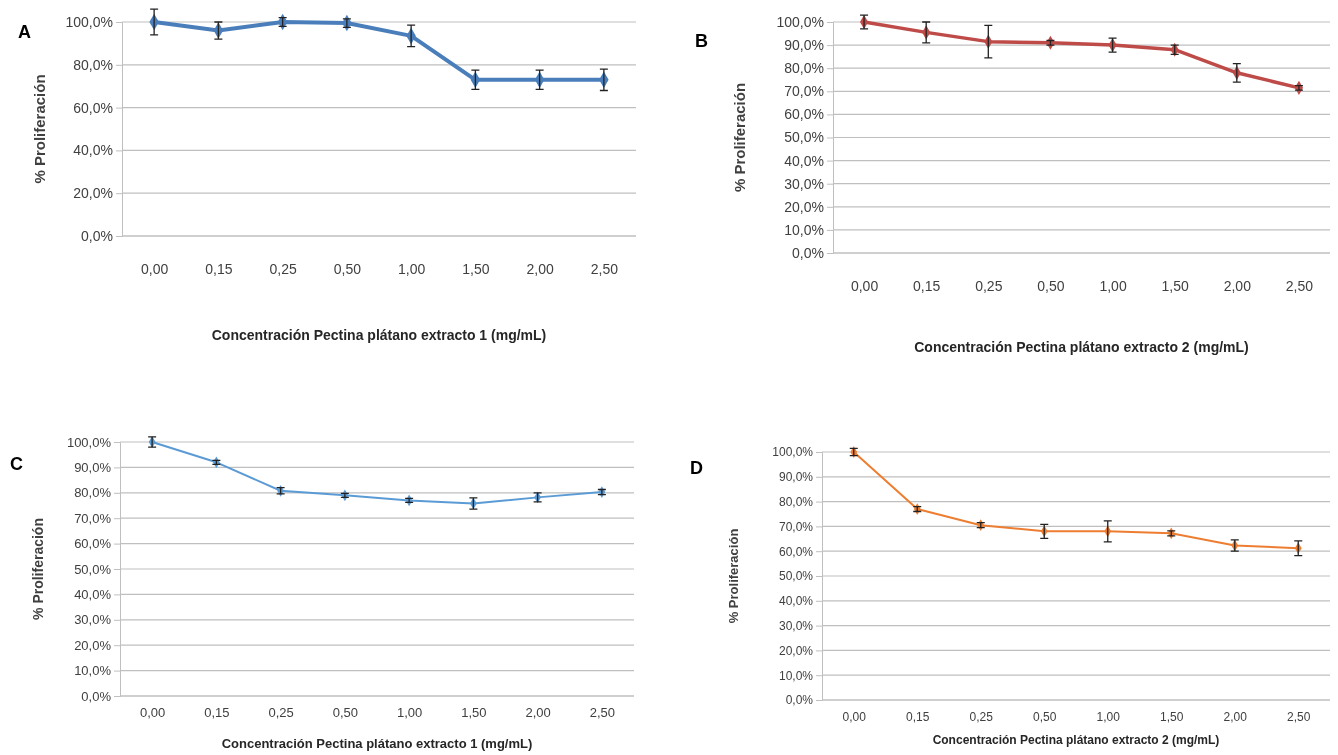  What do you see at coordinates (696, 468) in the screenshot?
I see `chart-title: D` at bounding box center [696, 468].